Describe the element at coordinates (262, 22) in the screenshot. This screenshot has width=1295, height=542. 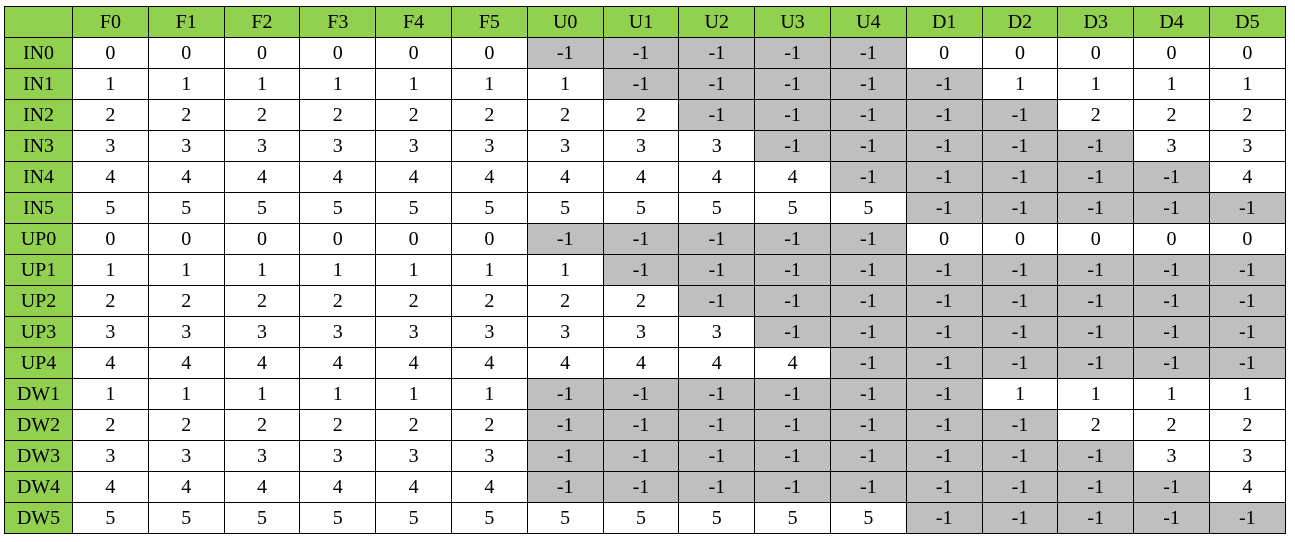
I see `column-header-f2: F2` at that location.